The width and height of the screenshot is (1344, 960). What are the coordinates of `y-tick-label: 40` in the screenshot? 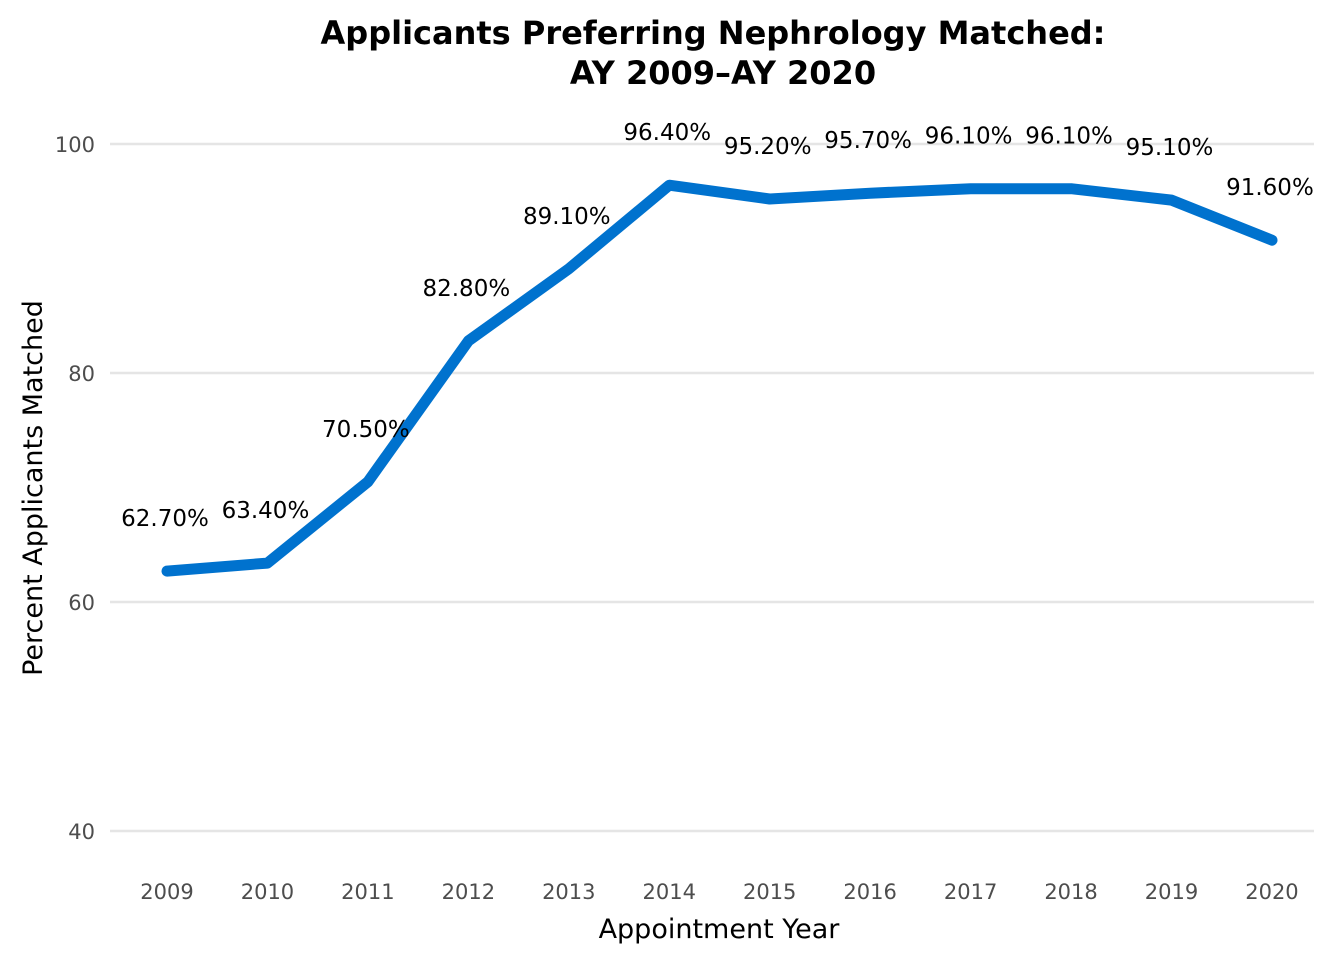 It's located at (81, 832).